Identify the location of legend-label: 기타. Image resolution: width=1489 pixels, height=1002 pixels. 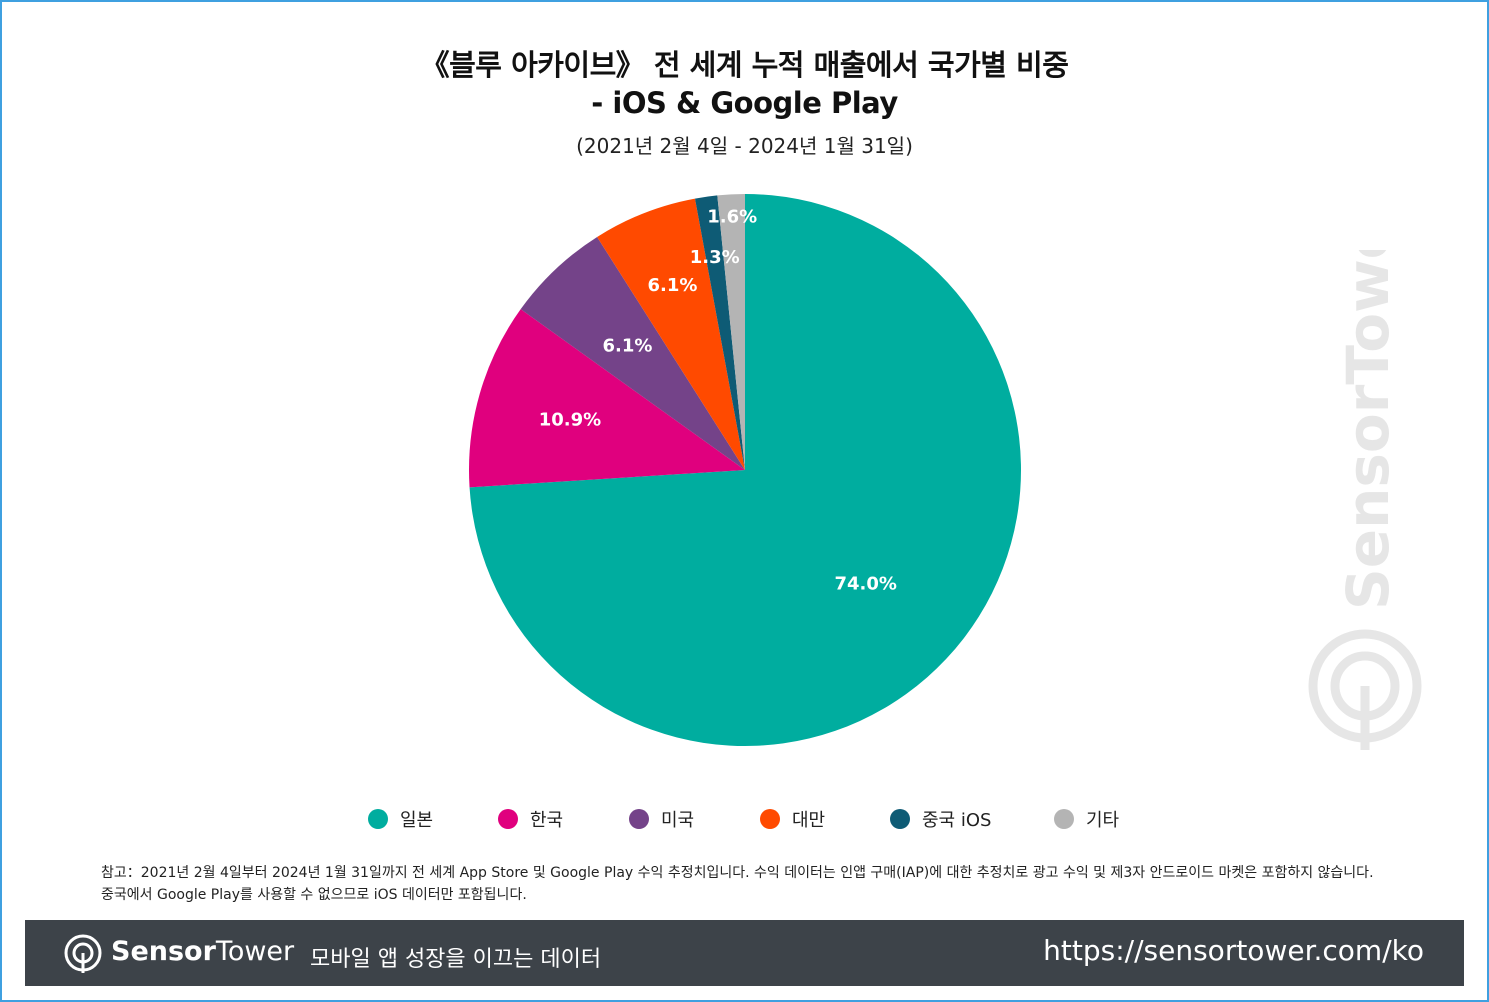
(1103, 820).